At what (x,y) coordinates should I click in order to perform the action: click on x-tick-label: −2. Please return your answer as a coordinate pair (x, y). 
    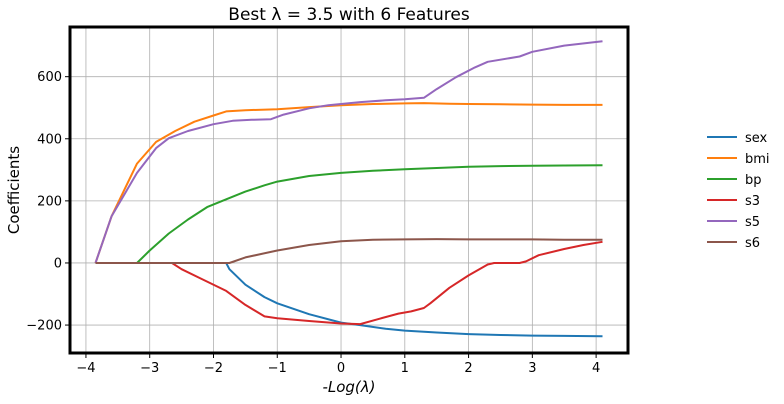
    Looking at the image, I should click on (213, 368).